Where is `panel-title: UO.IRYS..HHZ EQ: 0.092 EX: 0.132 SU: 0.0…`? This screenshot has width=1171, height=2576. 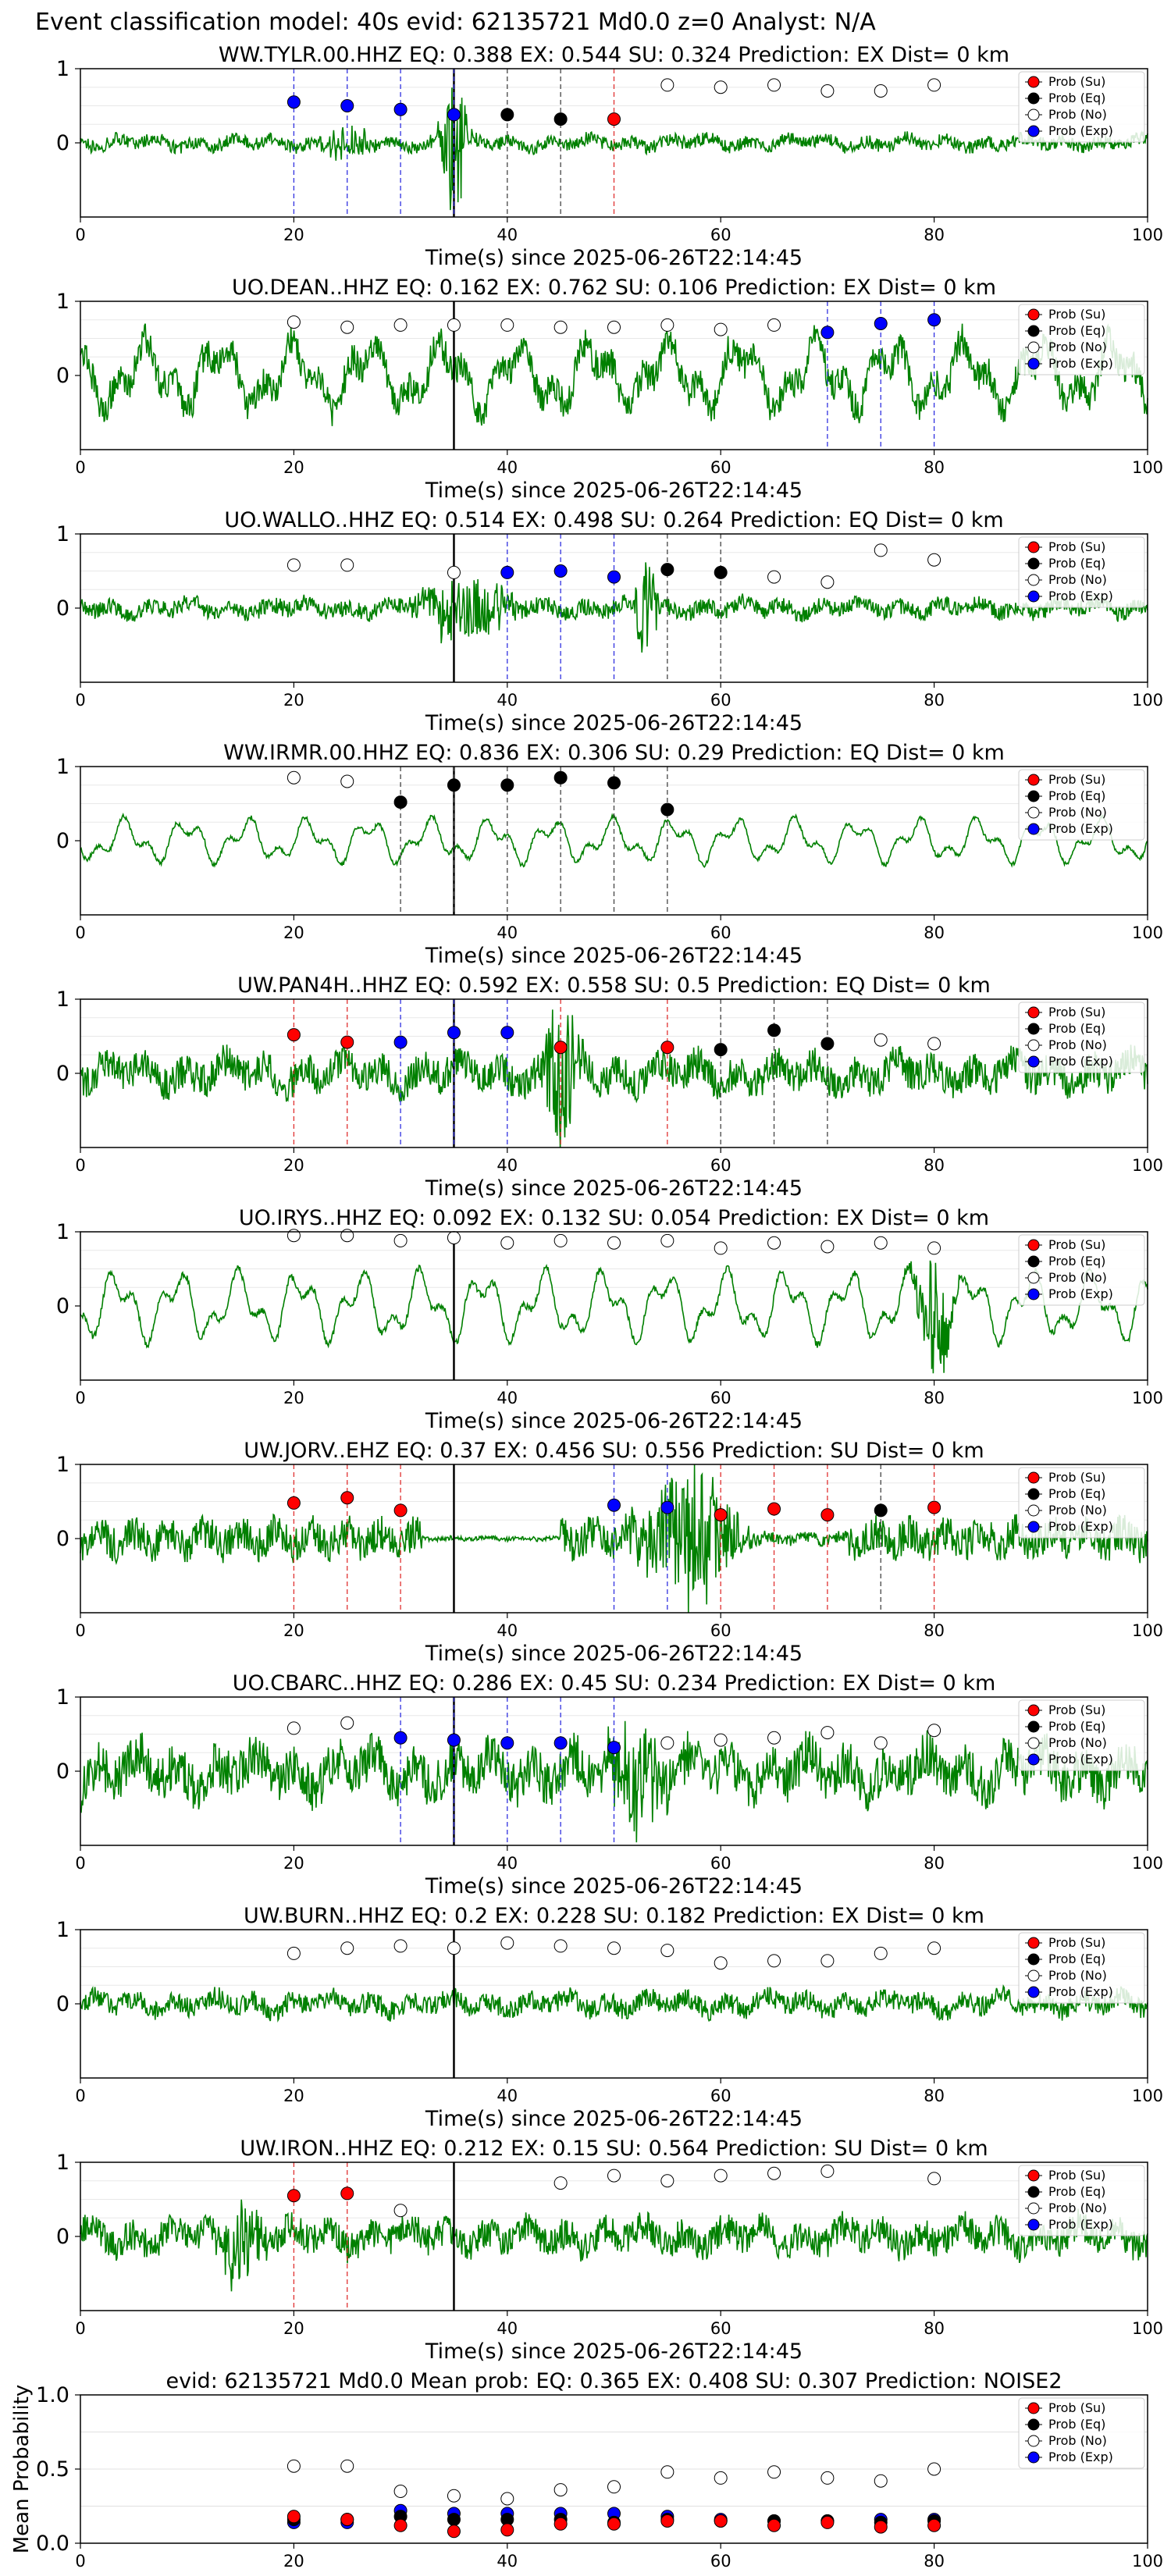
panel-title: UO.IRYS..HHZ EQ: 0.092 EX: 0.132 SU: 0.0… is located at coordinates (614, 1218).